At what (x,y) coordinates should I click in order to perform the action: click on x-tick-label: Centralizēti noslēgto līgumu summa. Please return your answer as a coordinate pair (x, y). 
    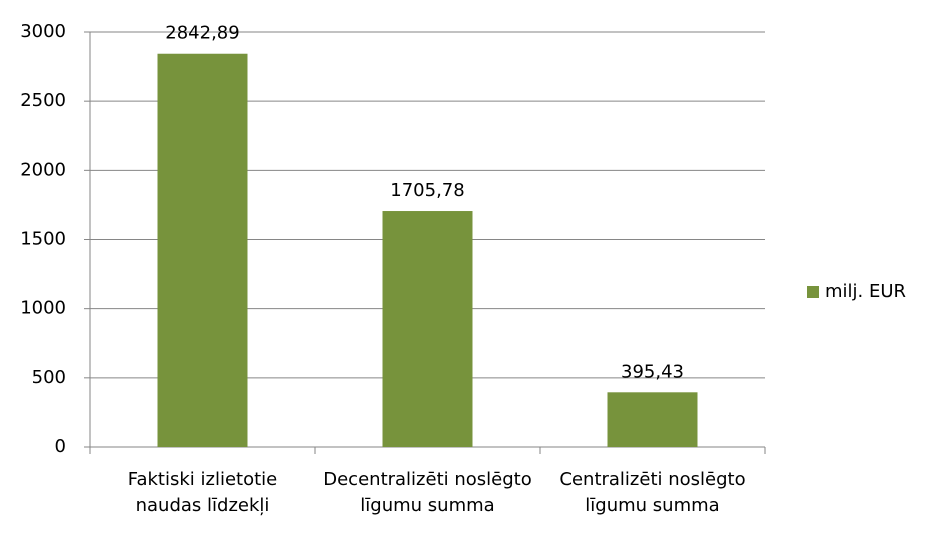
    Looking at the image, I should click on (652, 492).